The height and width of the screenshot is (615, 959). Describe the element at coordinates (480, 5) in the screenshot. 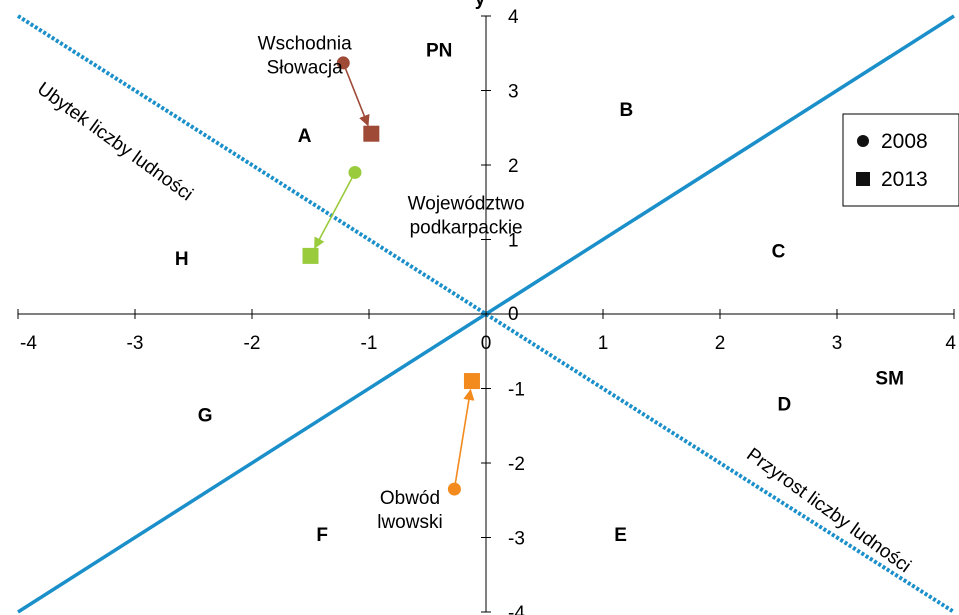

I see `y-axis-label: y` at that location.